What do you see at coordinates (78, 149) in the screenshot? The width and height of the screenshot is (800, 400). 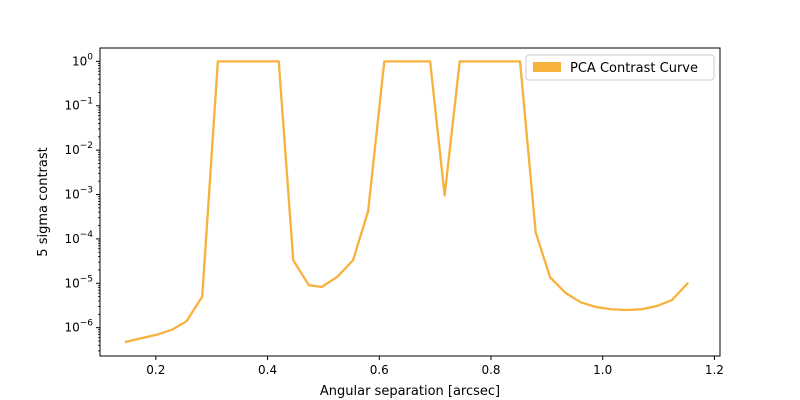 I see `y-tick-label: 10⁻²` at bounding box center [78, 149].